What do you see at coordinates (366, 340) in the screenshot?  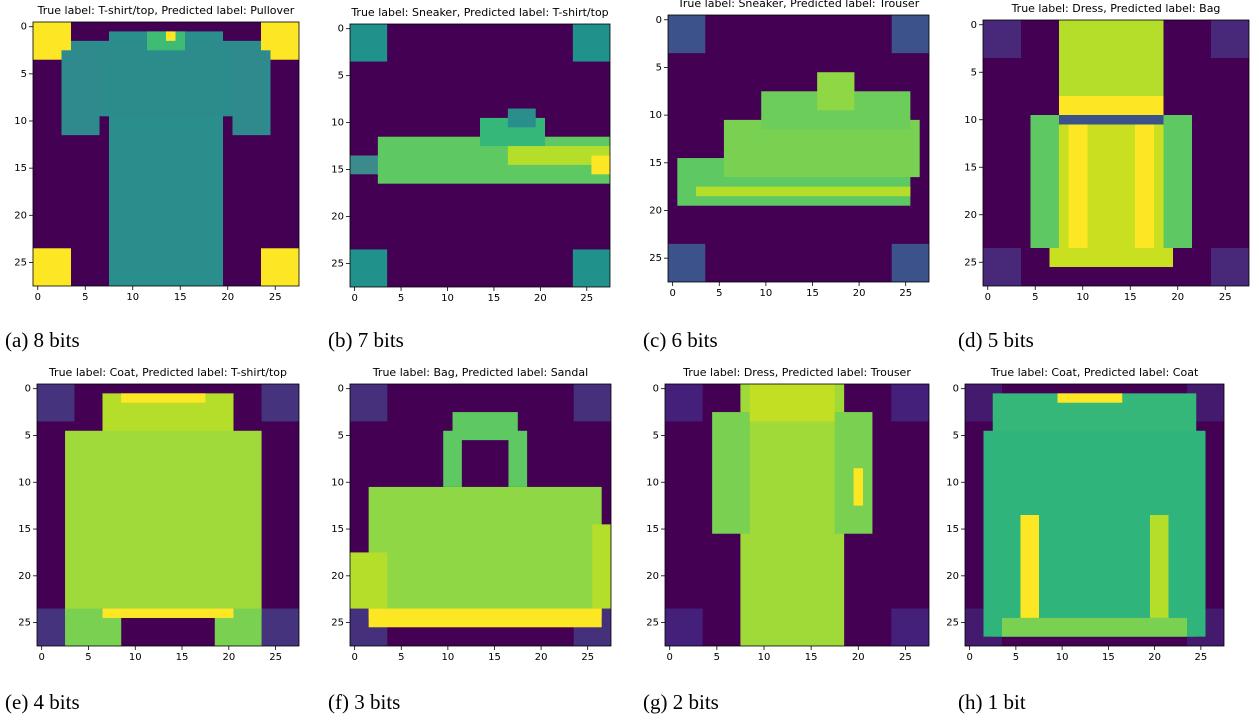 I see `panel-caption: (b) 7 bits` at bounding box center [366, 340].